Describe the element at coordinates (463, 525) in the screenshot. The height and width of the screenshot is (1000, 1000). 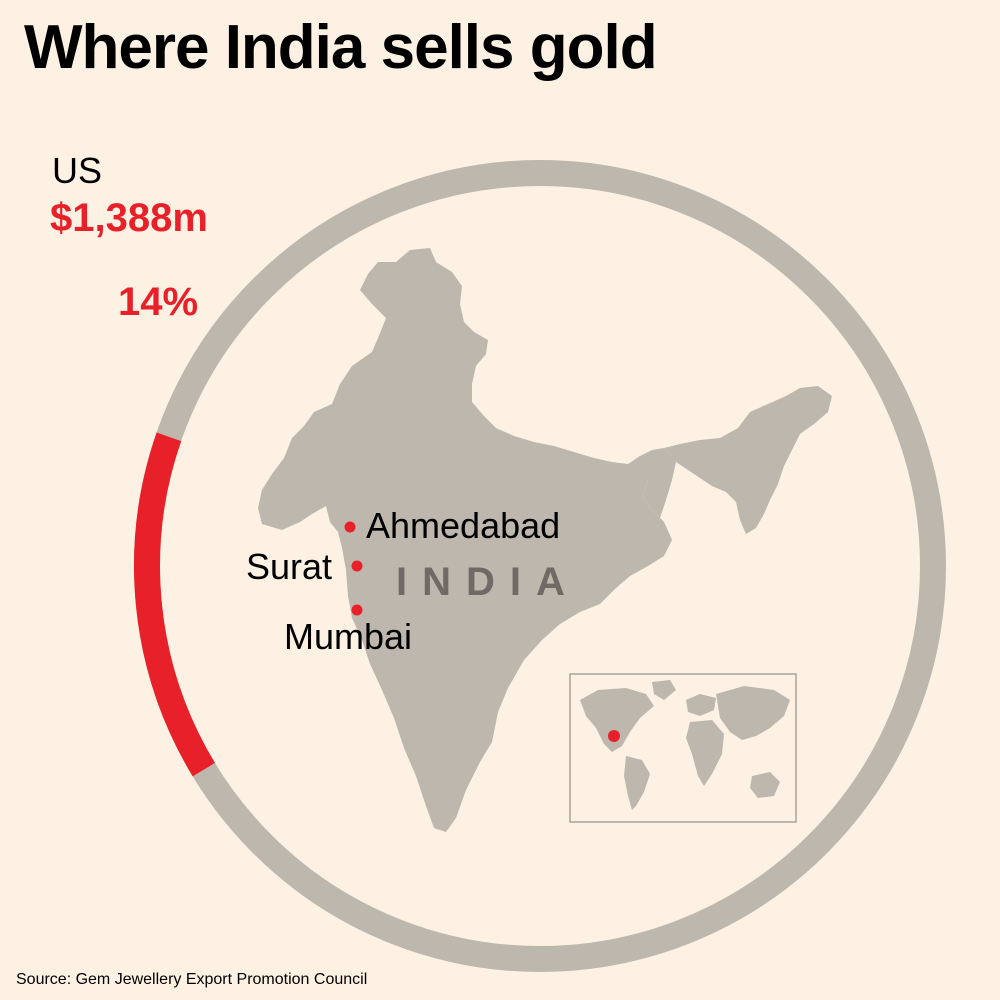
I see `city-label-ahmedabad: Ahmedabad` at that location.